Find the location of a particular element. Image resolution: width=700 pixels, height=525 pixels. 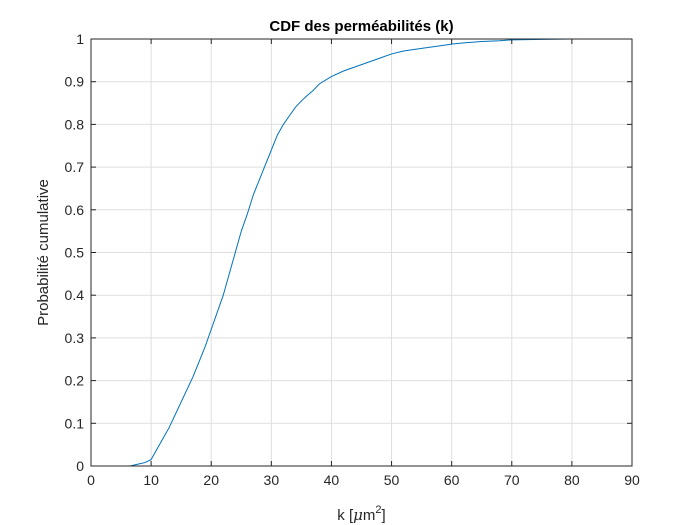

x-tick-label: 70 is located at coordinates (512, 480).